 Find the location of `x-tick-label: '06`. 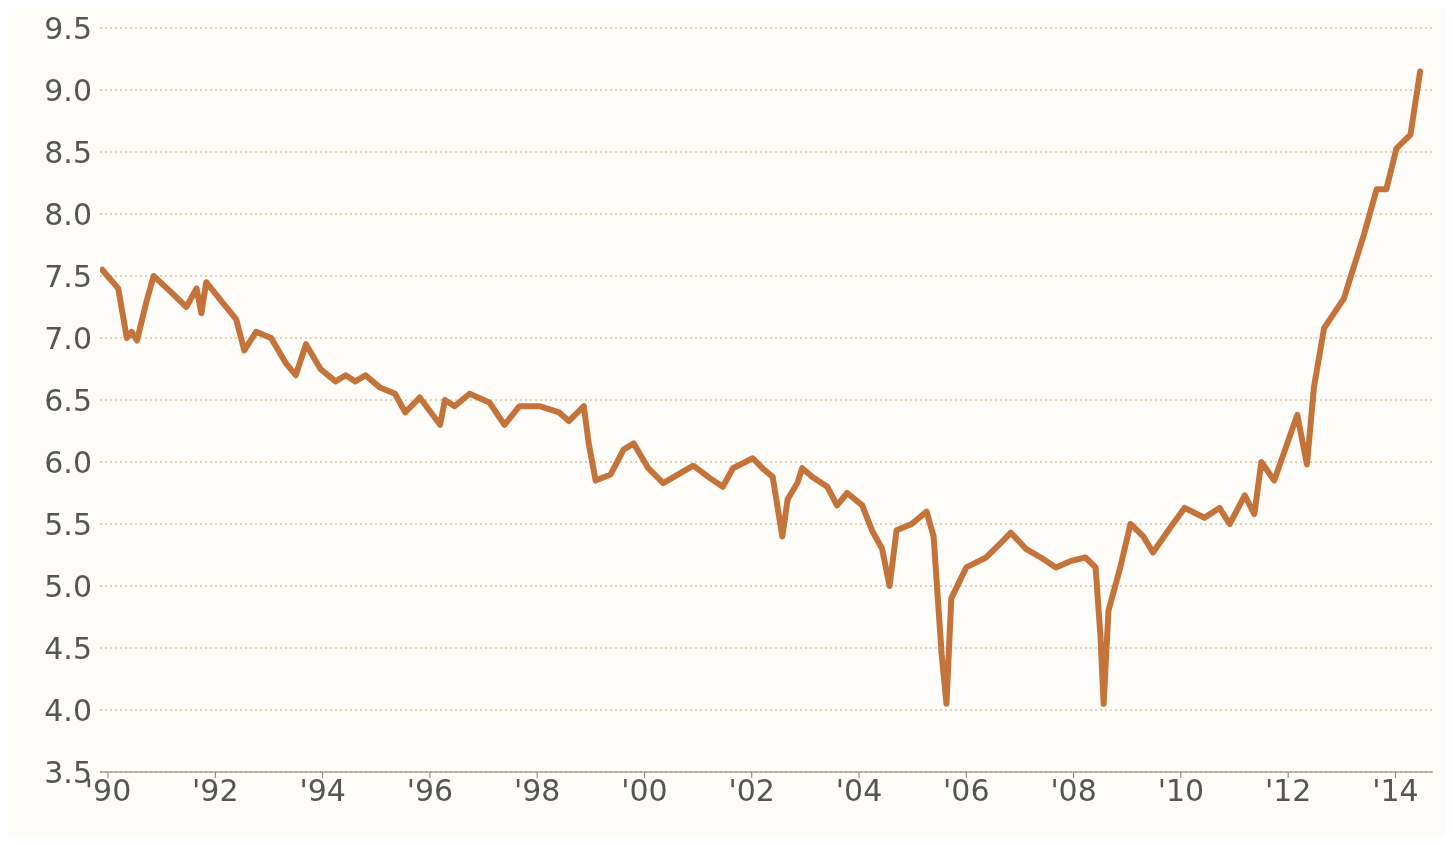

x-tick-label: '06 is located at coordinates (966, 791).